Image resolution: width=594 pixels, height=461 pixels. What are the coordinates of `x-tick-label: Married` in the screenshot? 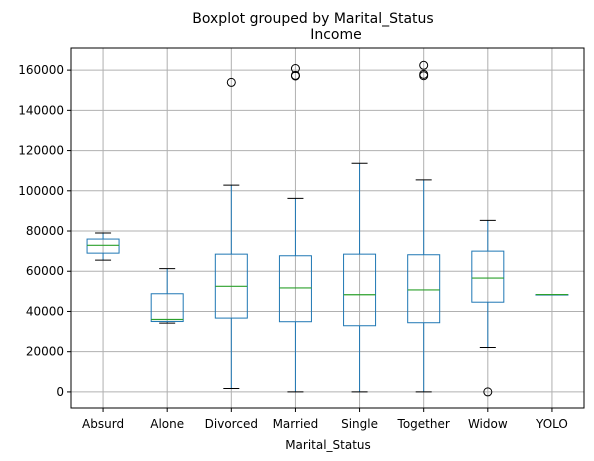 It's located at (296, 424).